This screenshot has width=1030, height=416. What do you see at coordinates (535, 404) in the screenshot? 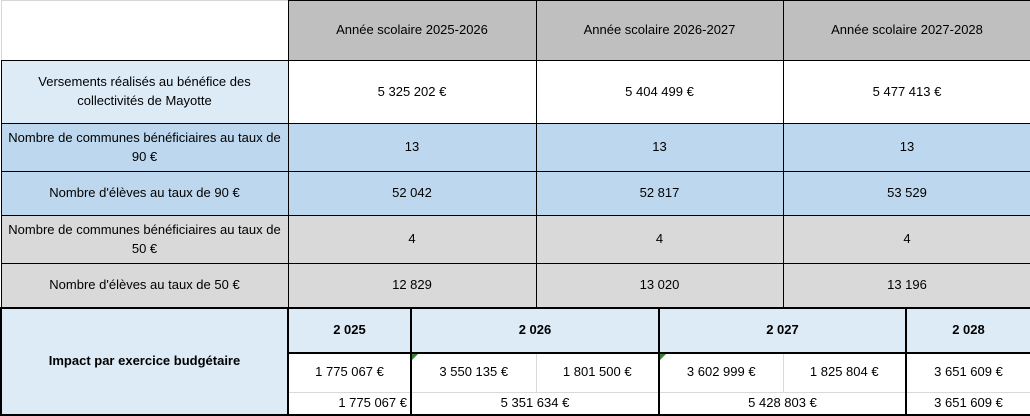
I see `impact-total-cell: 5 351 634 €` at bounding box center [535, 404].